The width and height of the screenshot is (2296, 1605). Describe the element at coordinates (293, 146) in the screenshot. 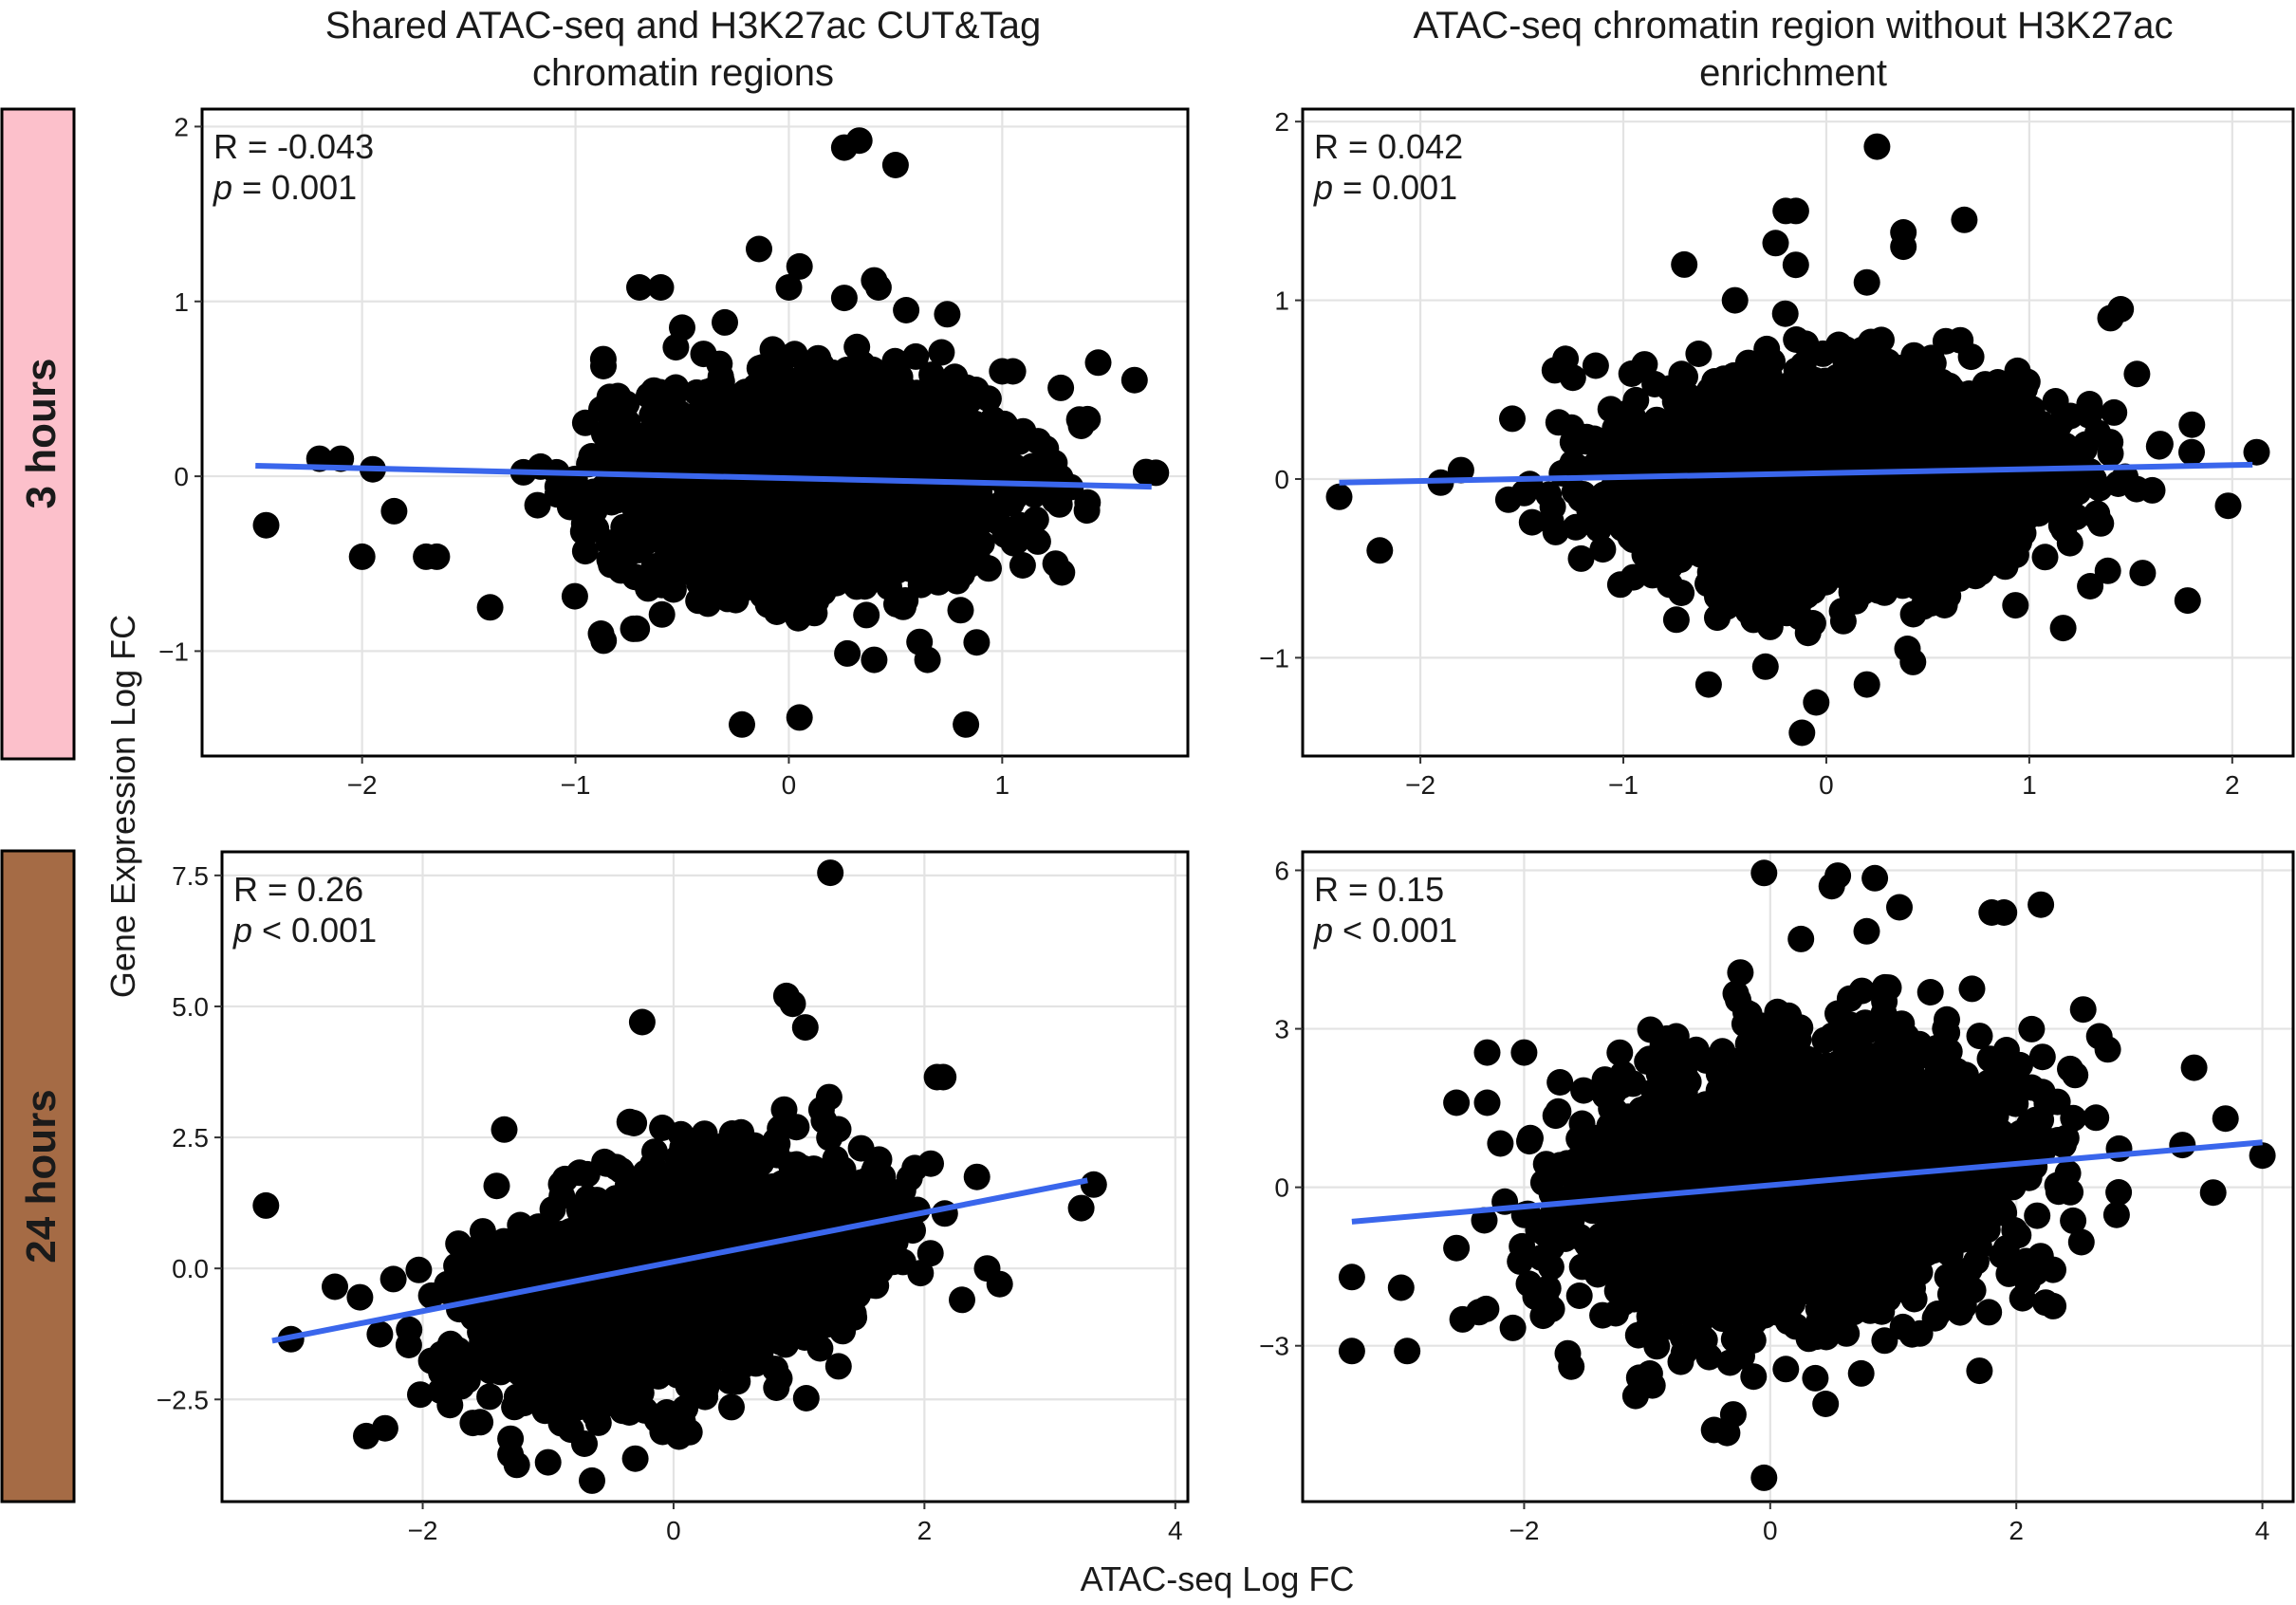

I see `correlation-r-label: R = -0.043` at that location.